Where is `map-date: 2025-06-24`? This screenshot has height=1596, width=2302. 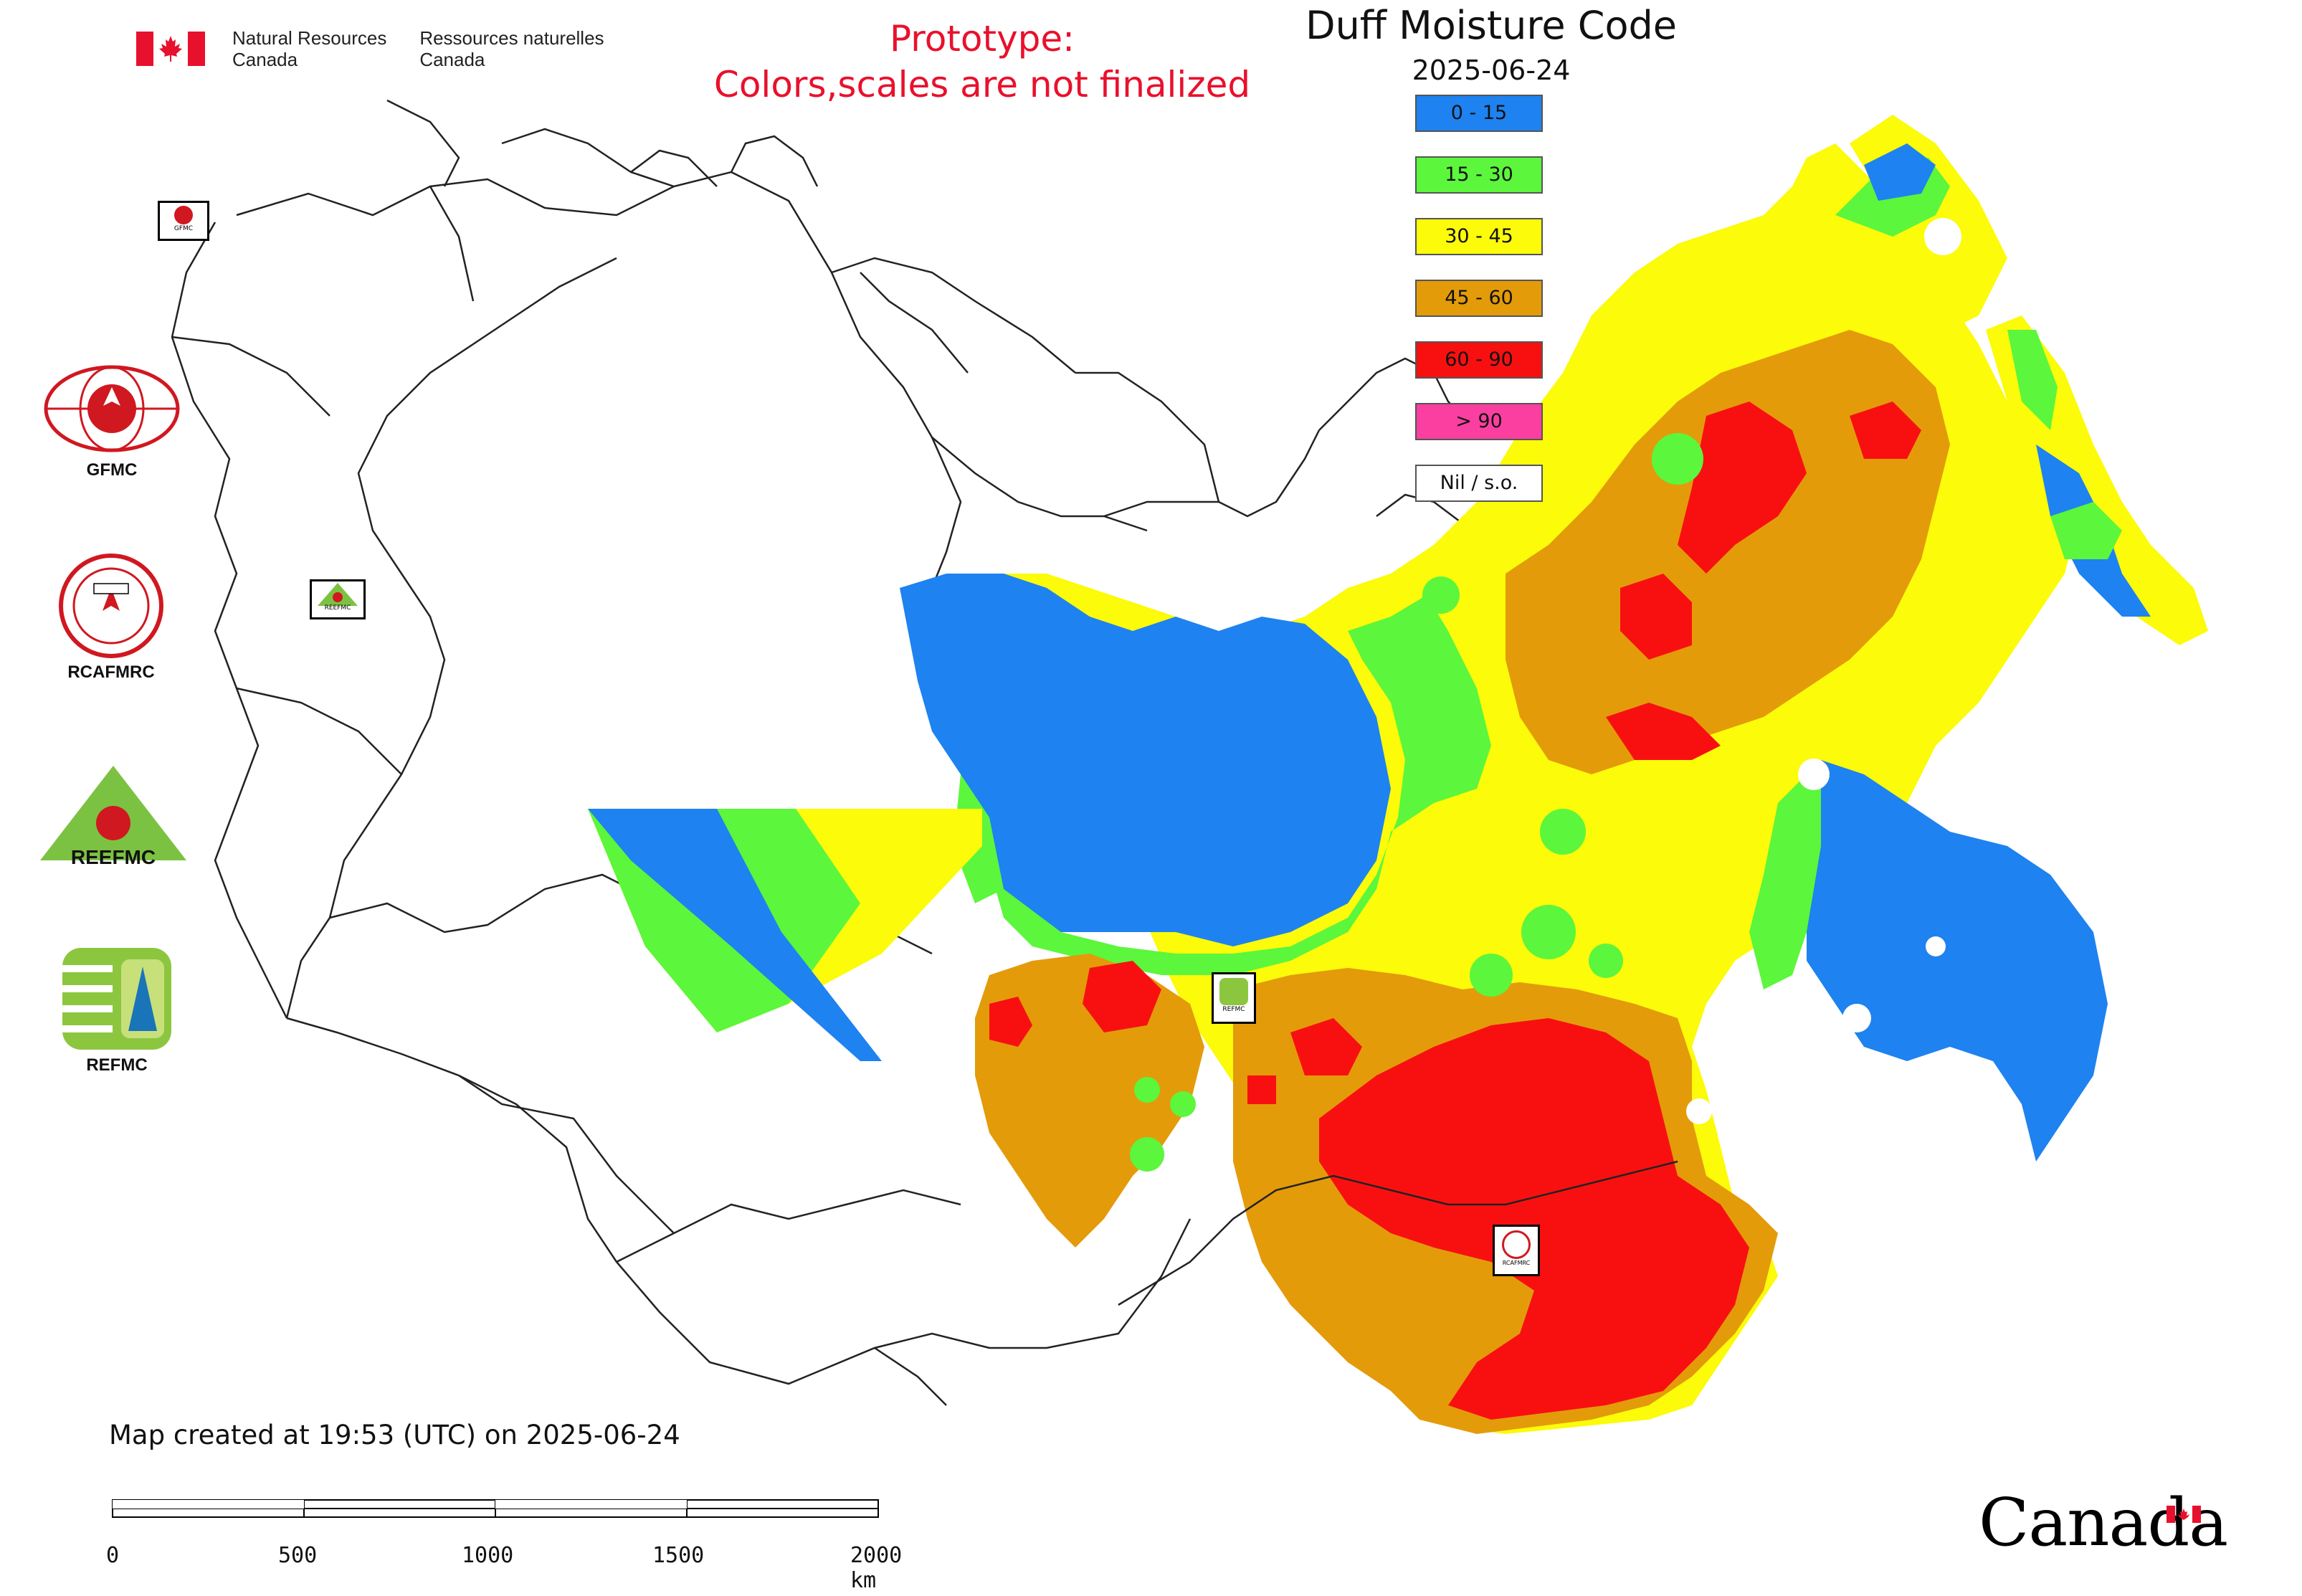
map-date: 2025-06-24 is located at coordinates (1491, 70).